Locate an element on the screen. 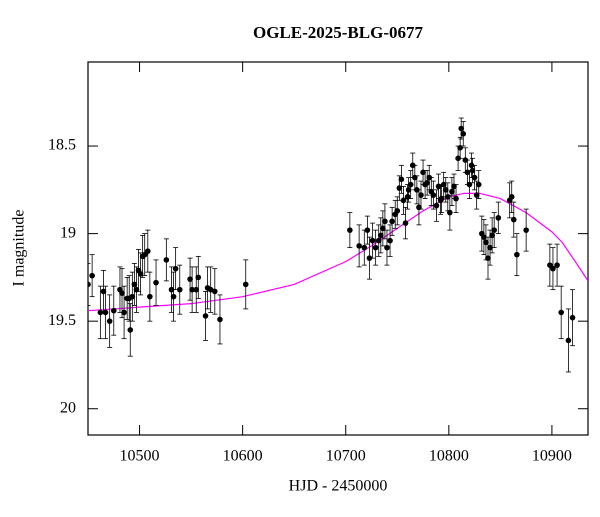 Image resolution: width=600 pixels, height=517 pixels. x-tick-label: 10800 is located at coordinates (449, 456).